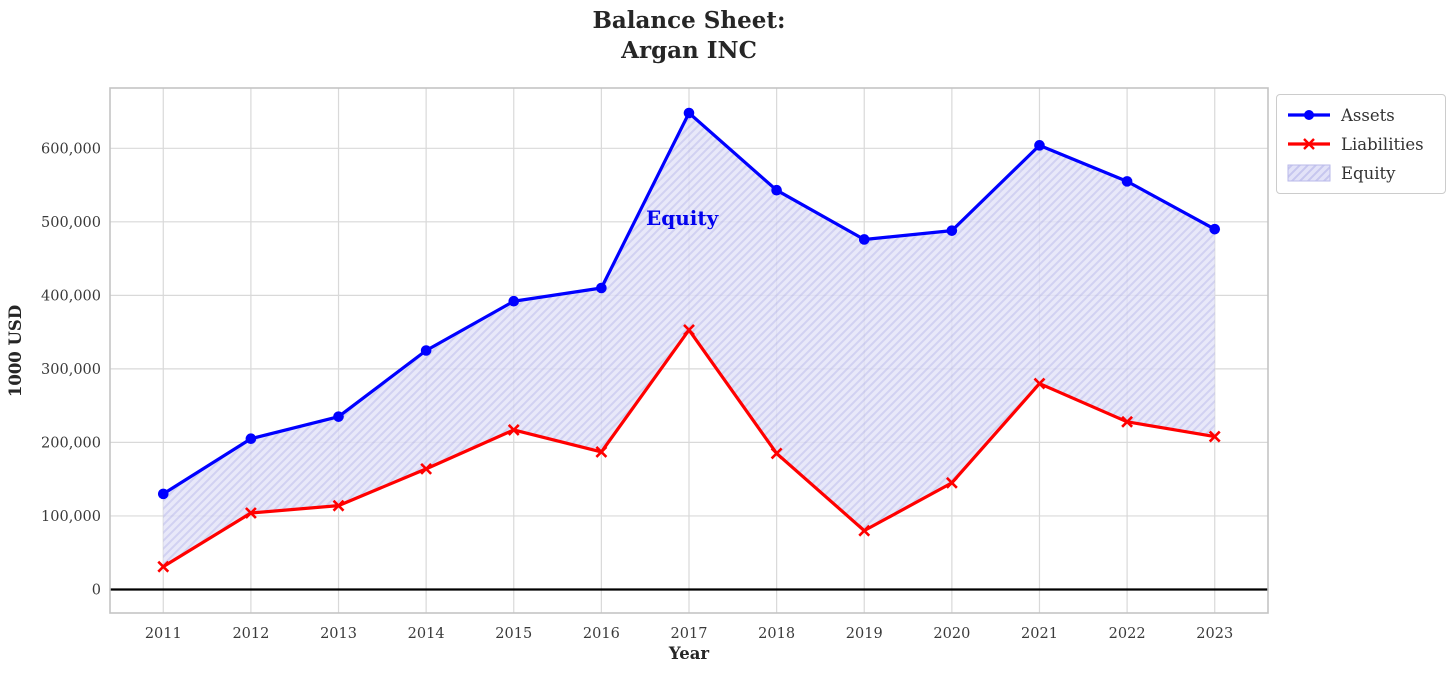  What do you see at coordinates (689, 20) in the screenshot?
I see `chart-title-line1: Balance Sheet:` at bounding box center [689, 20].